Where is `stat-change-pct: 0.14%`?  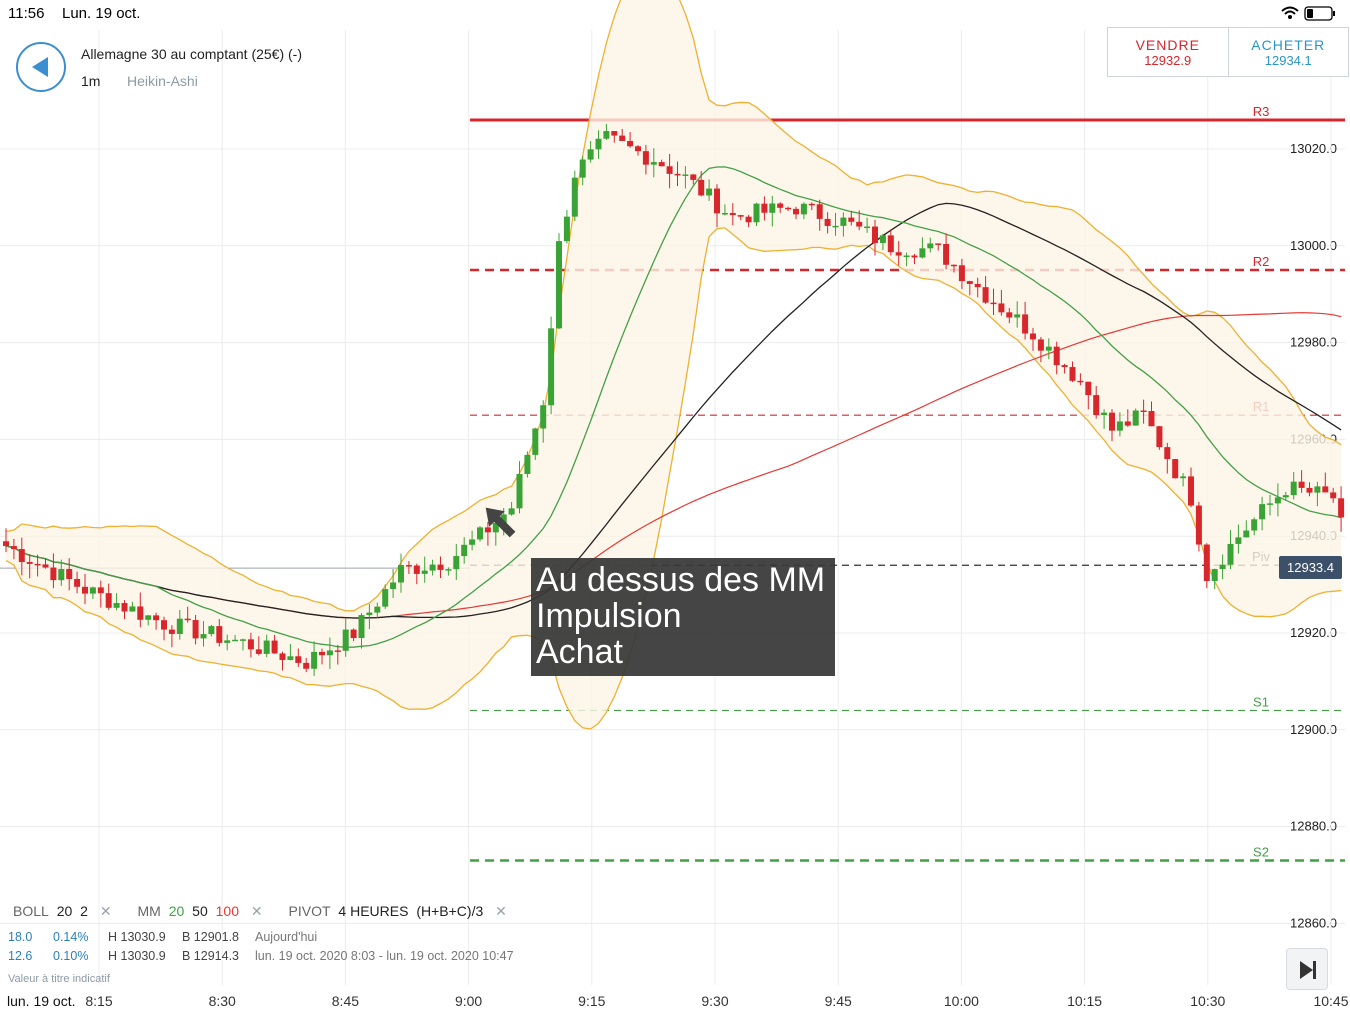
stat-change-pct: 0.14% is located at coordinates (71, 937).